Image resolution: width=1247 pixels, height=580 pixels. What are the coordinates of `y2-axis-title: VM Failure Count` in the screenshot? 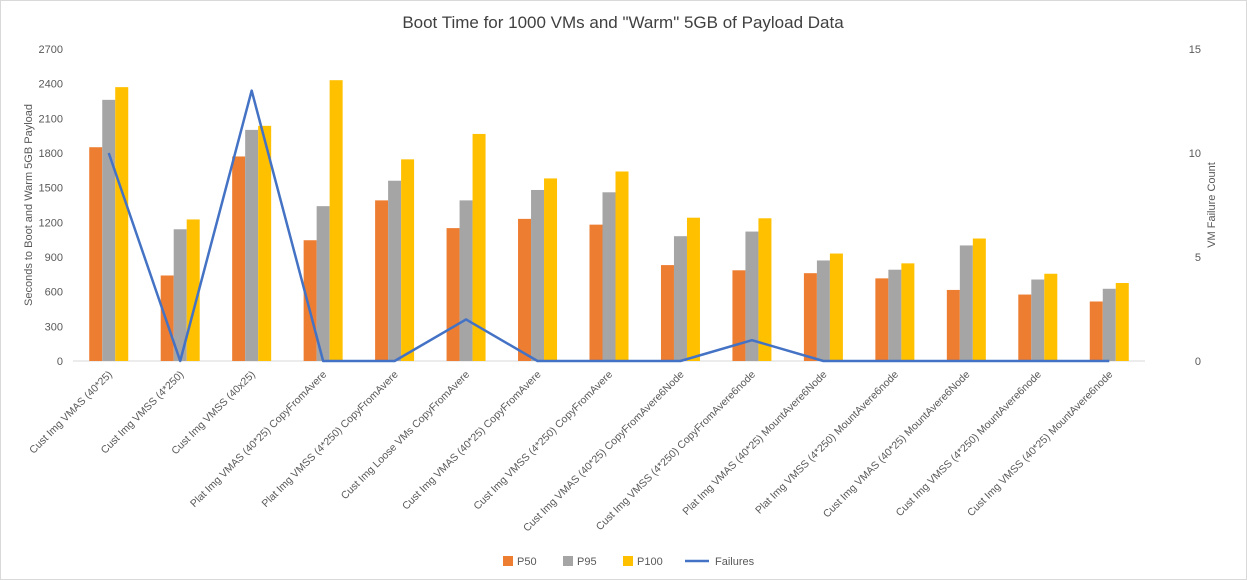 It's located at (1212, 205).